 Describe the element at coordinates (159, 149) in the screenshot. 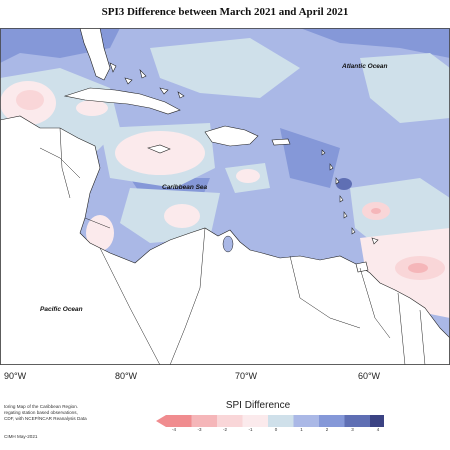

I see `land-jamaica` at that location.